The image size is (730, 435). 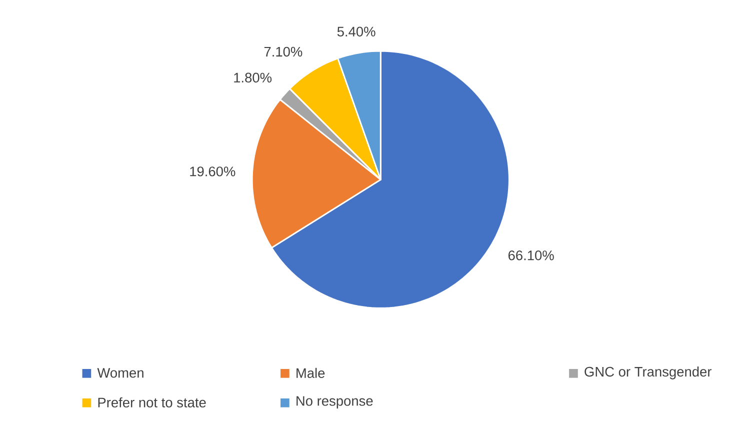 I want to click on data-label: 19.60%, so click(x=213, y=171).